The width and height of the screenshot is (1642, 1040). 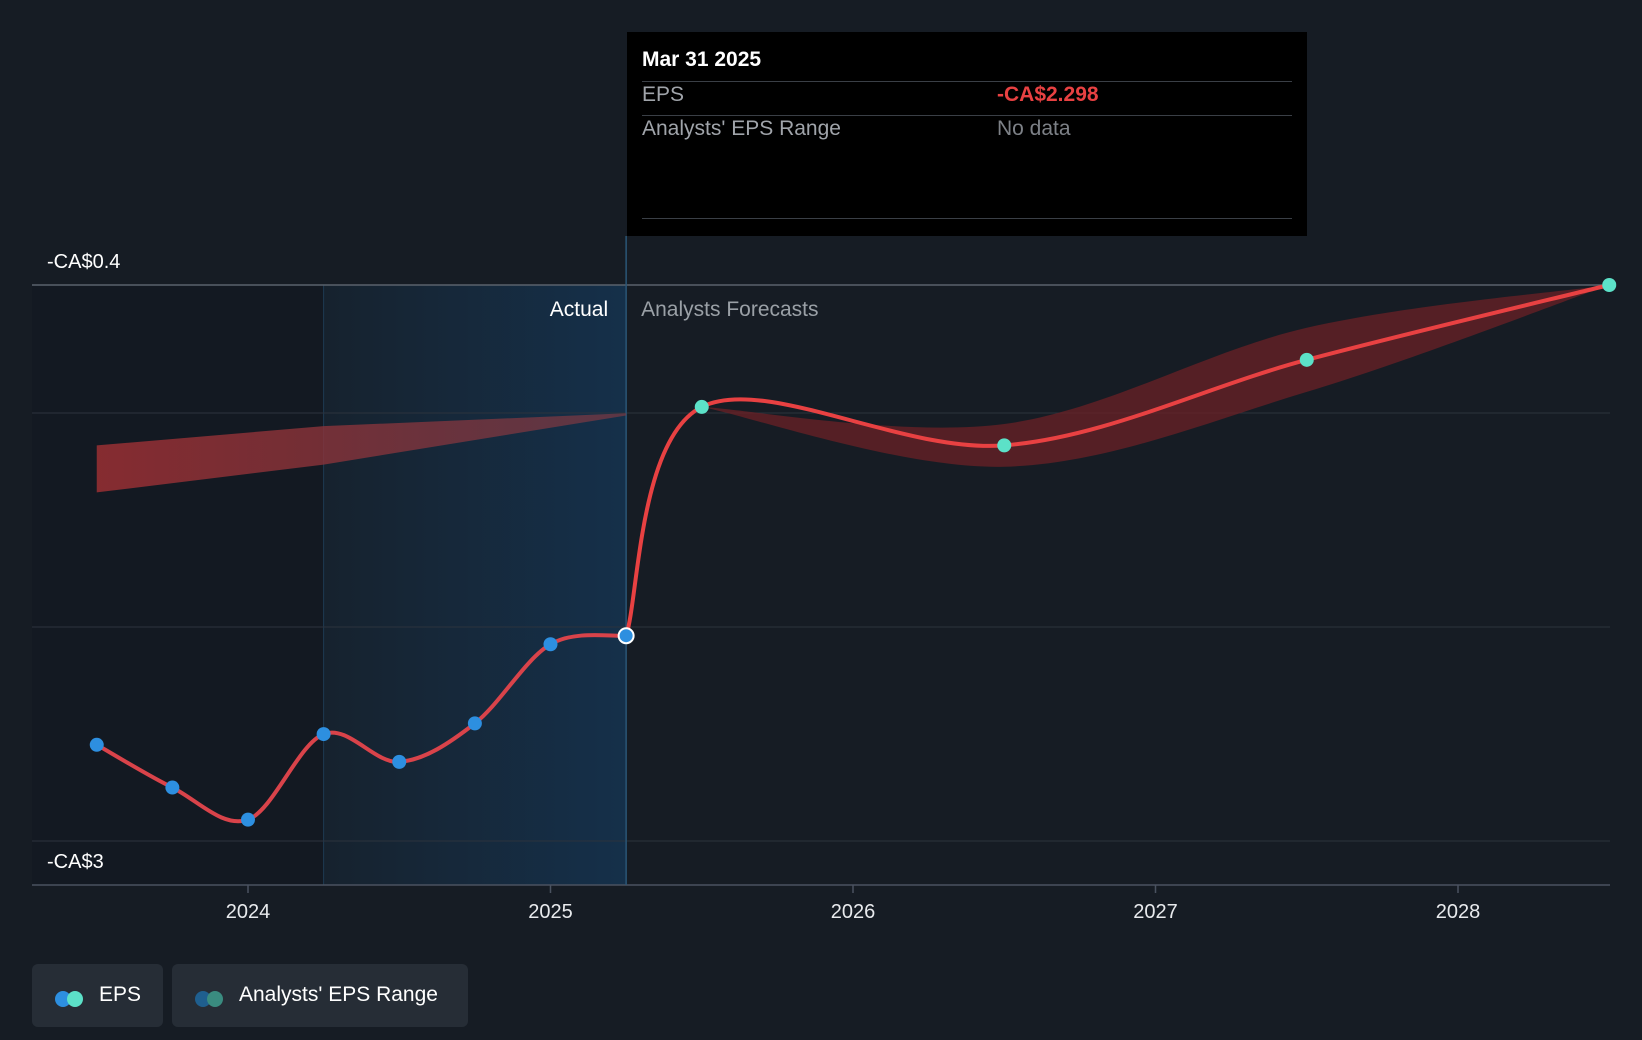 What do you see at coordinates (626, 636) in the screenshot?
I see `eps-highlight-point` at bounding box center [626, 636].